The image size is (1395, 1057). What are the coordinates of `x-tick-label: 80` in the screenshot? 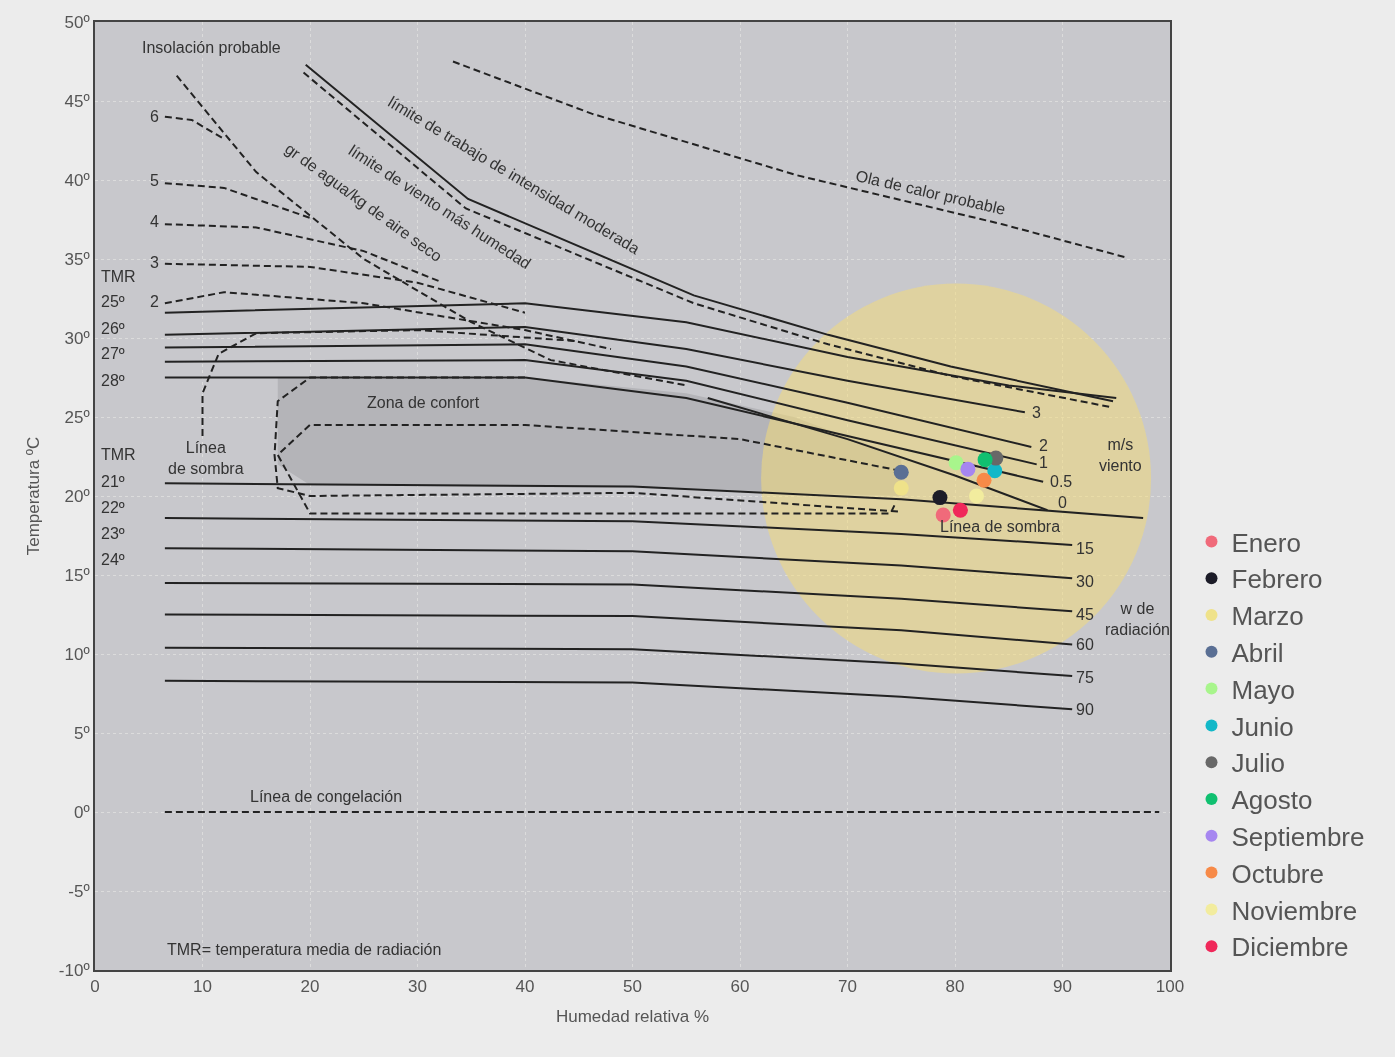 It's located at (955, 987).